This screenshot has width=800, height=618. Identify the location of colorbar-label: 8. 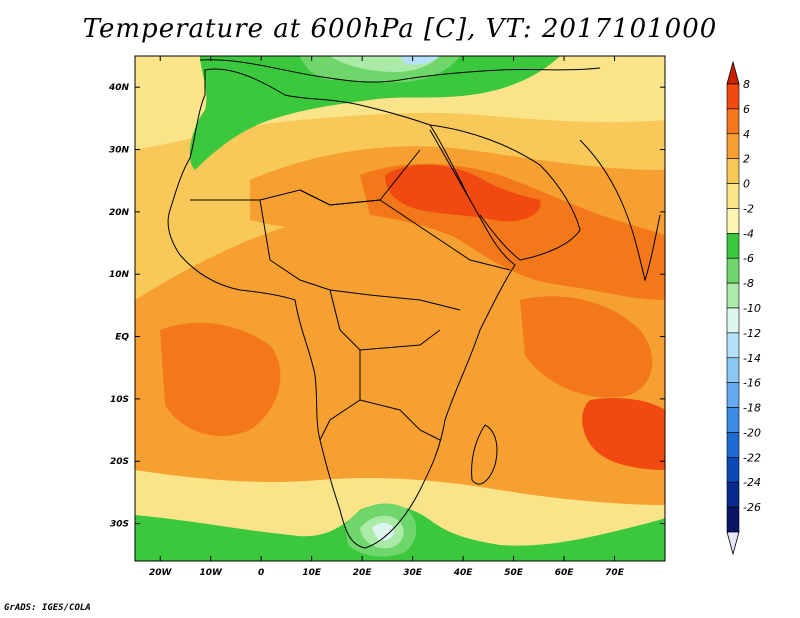
(746, 84).